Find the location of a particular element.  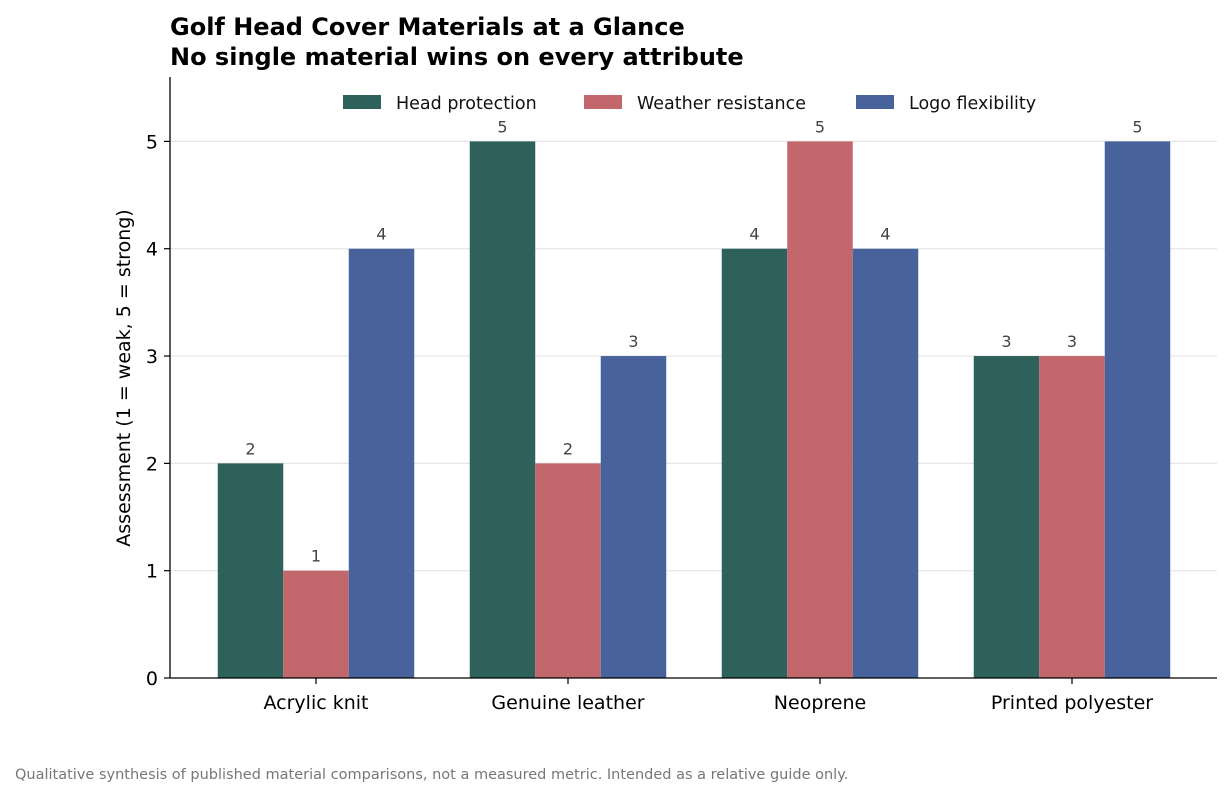

y-tick-label: 5 is located at coordinates (152, 142).